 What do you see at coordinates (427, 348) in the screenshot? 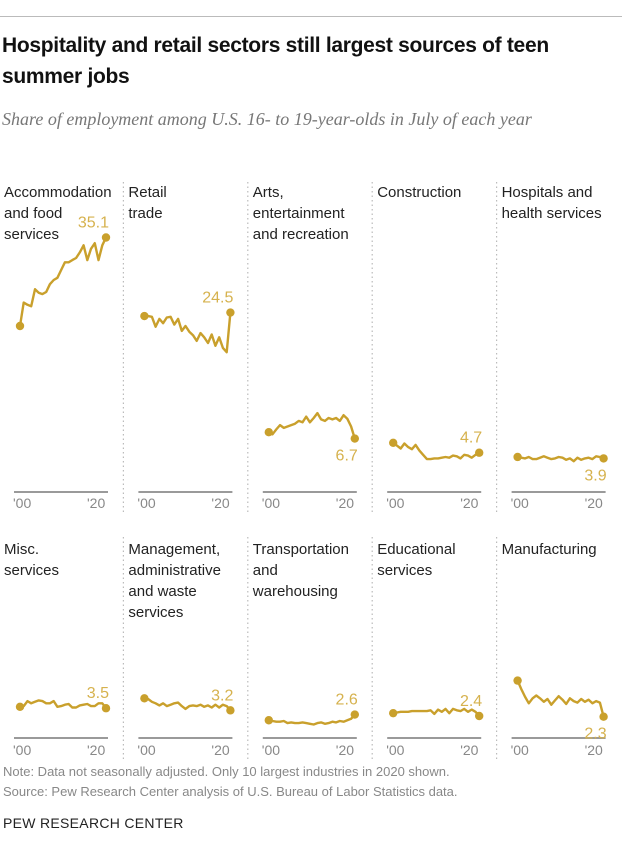
I see `panel: Construction '00 '20 4.7` at bounding box center [427, 348].